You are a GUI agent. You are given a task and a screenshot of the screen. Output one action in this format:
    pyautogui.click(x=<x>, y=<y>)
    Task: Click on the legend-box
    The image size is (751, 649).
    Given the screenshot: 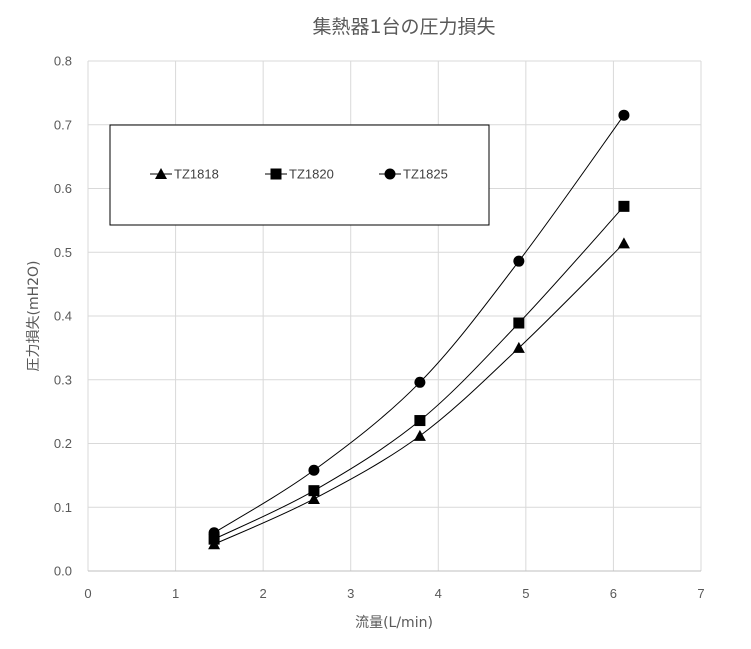 What is the action you would take?
    pyautogui.click(x=299, y=175)
    